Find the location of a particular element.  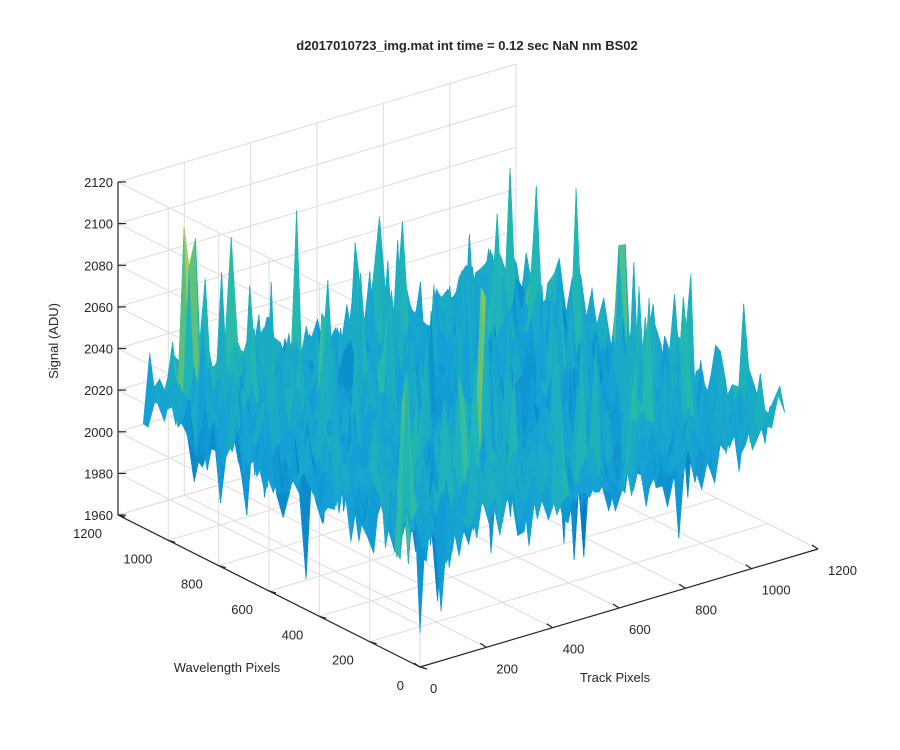

z-tick-label: 2060 is located at coordinates (98, 307).